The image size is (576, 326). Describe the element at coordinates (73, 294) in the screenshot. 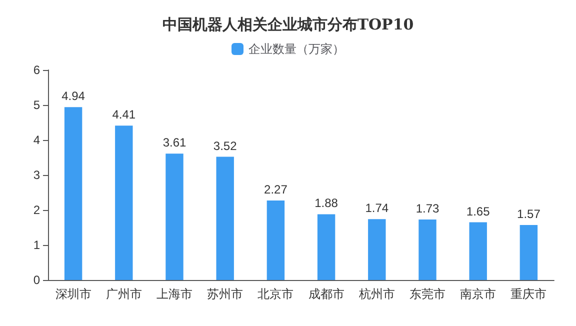

I see `x-tick-label: 深圳市` at that location.